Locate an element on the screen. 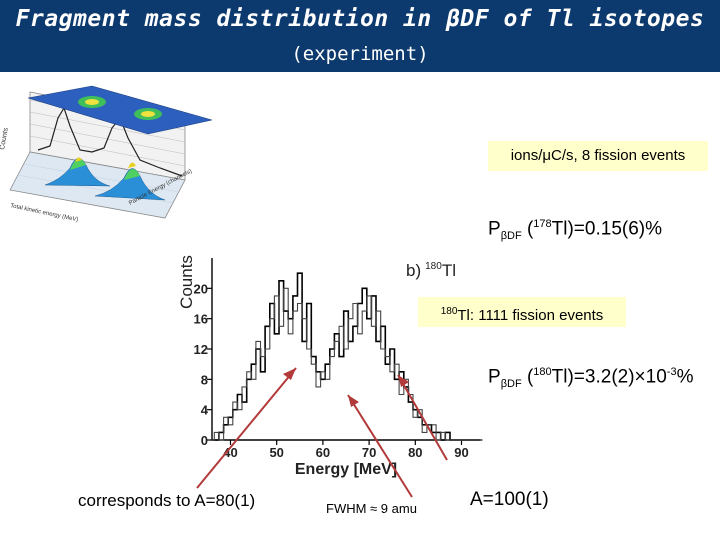 This screenshot has width=720, height=540. arrow-middle is located at coordinates (380, 446).